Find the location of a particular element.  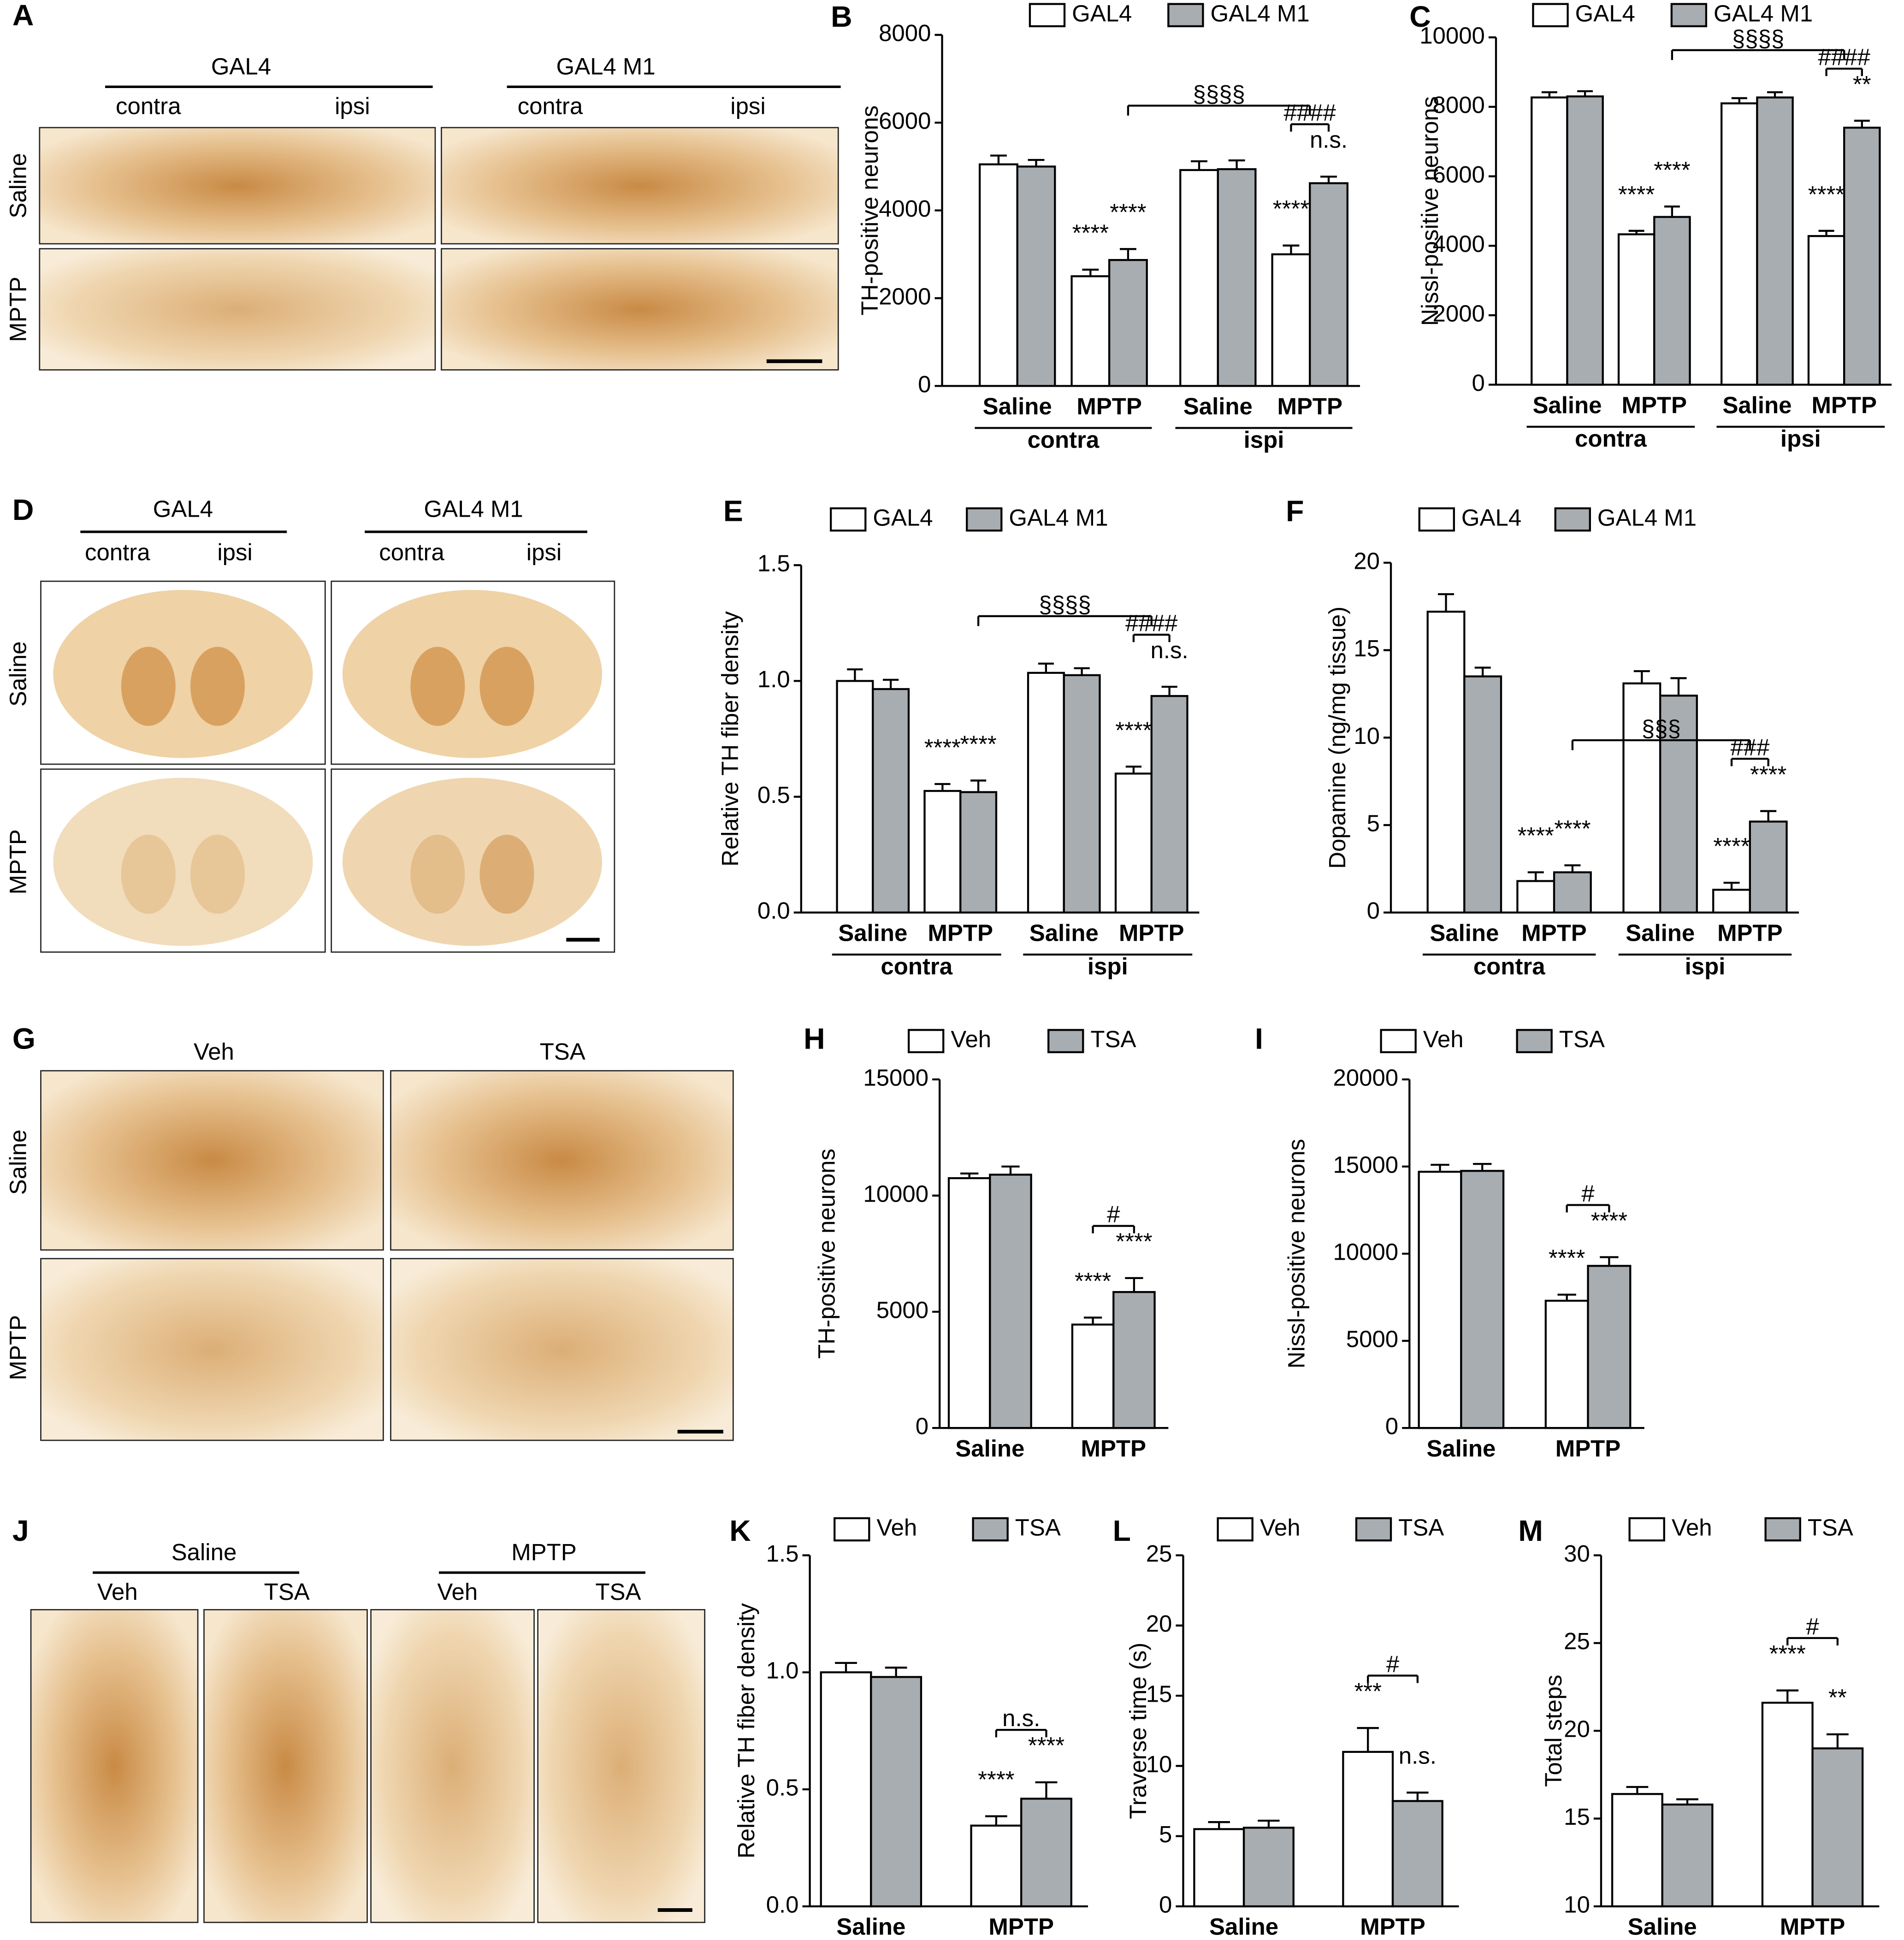

y-axis-label: TH-positive neurons is located at coordinates (870, 211).